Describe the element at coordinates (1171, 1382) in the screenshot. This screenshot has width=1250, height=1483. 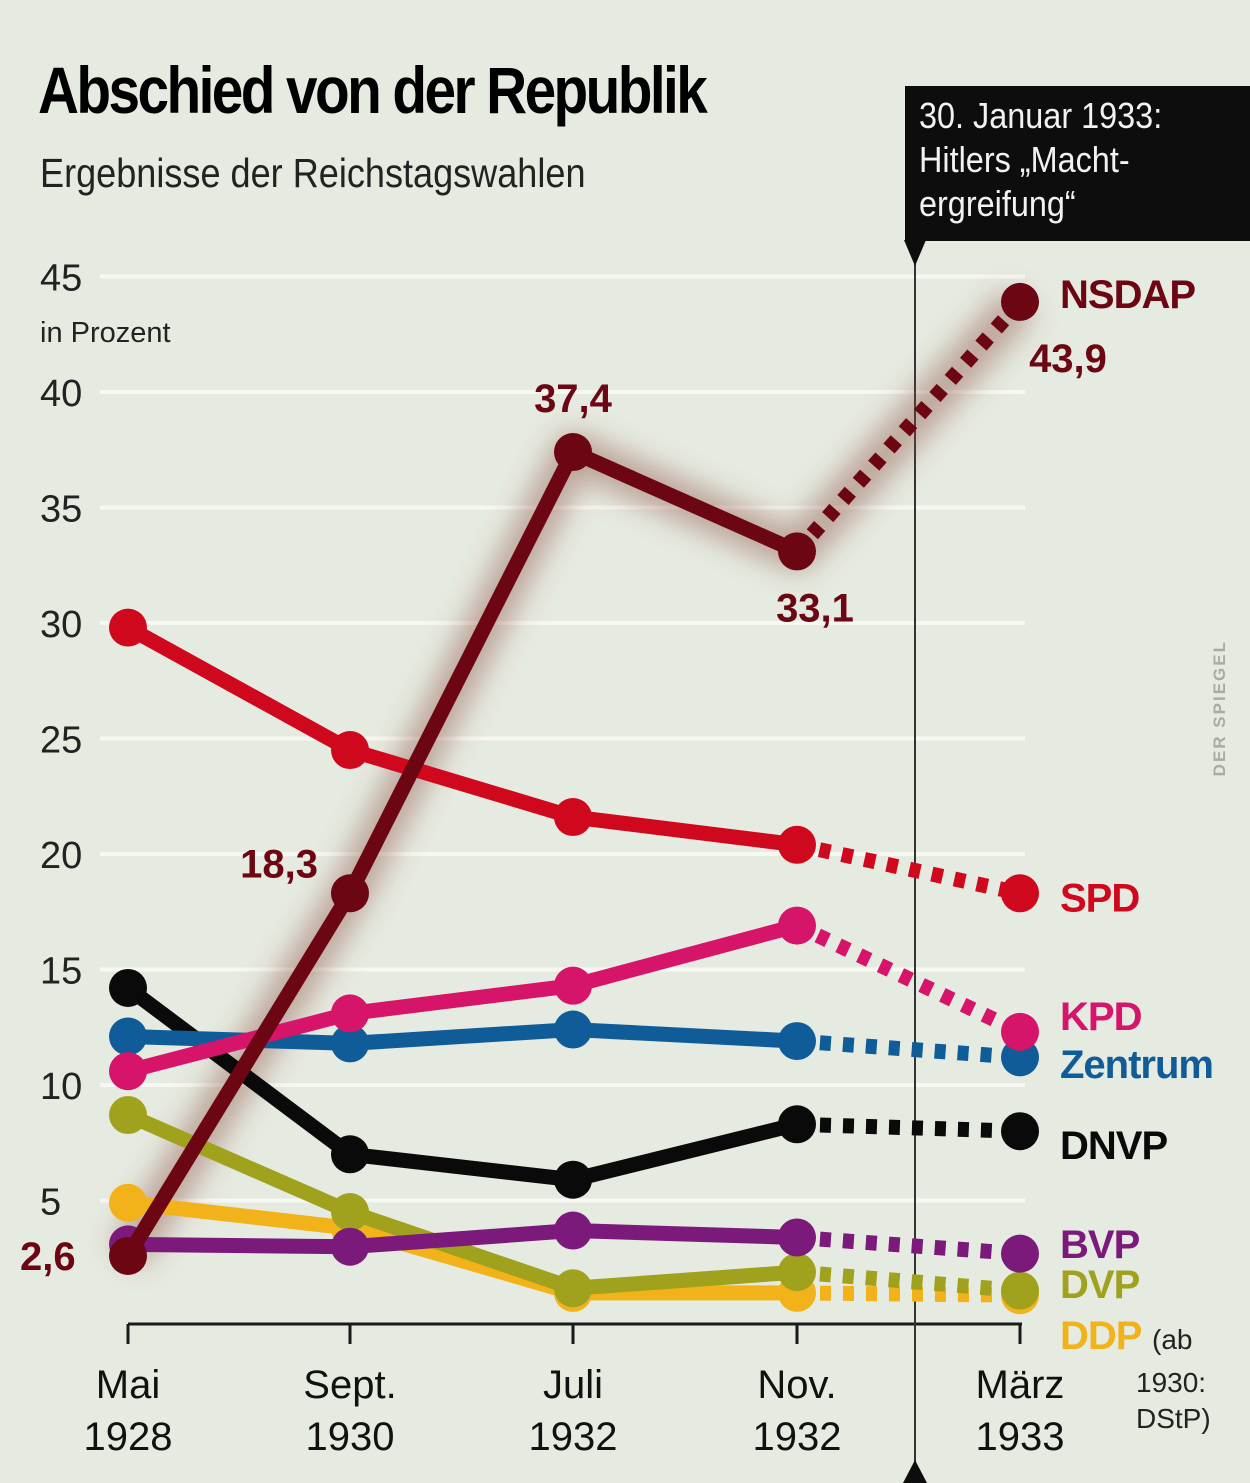
I see `ddp-footnote: 1930:` at that location.